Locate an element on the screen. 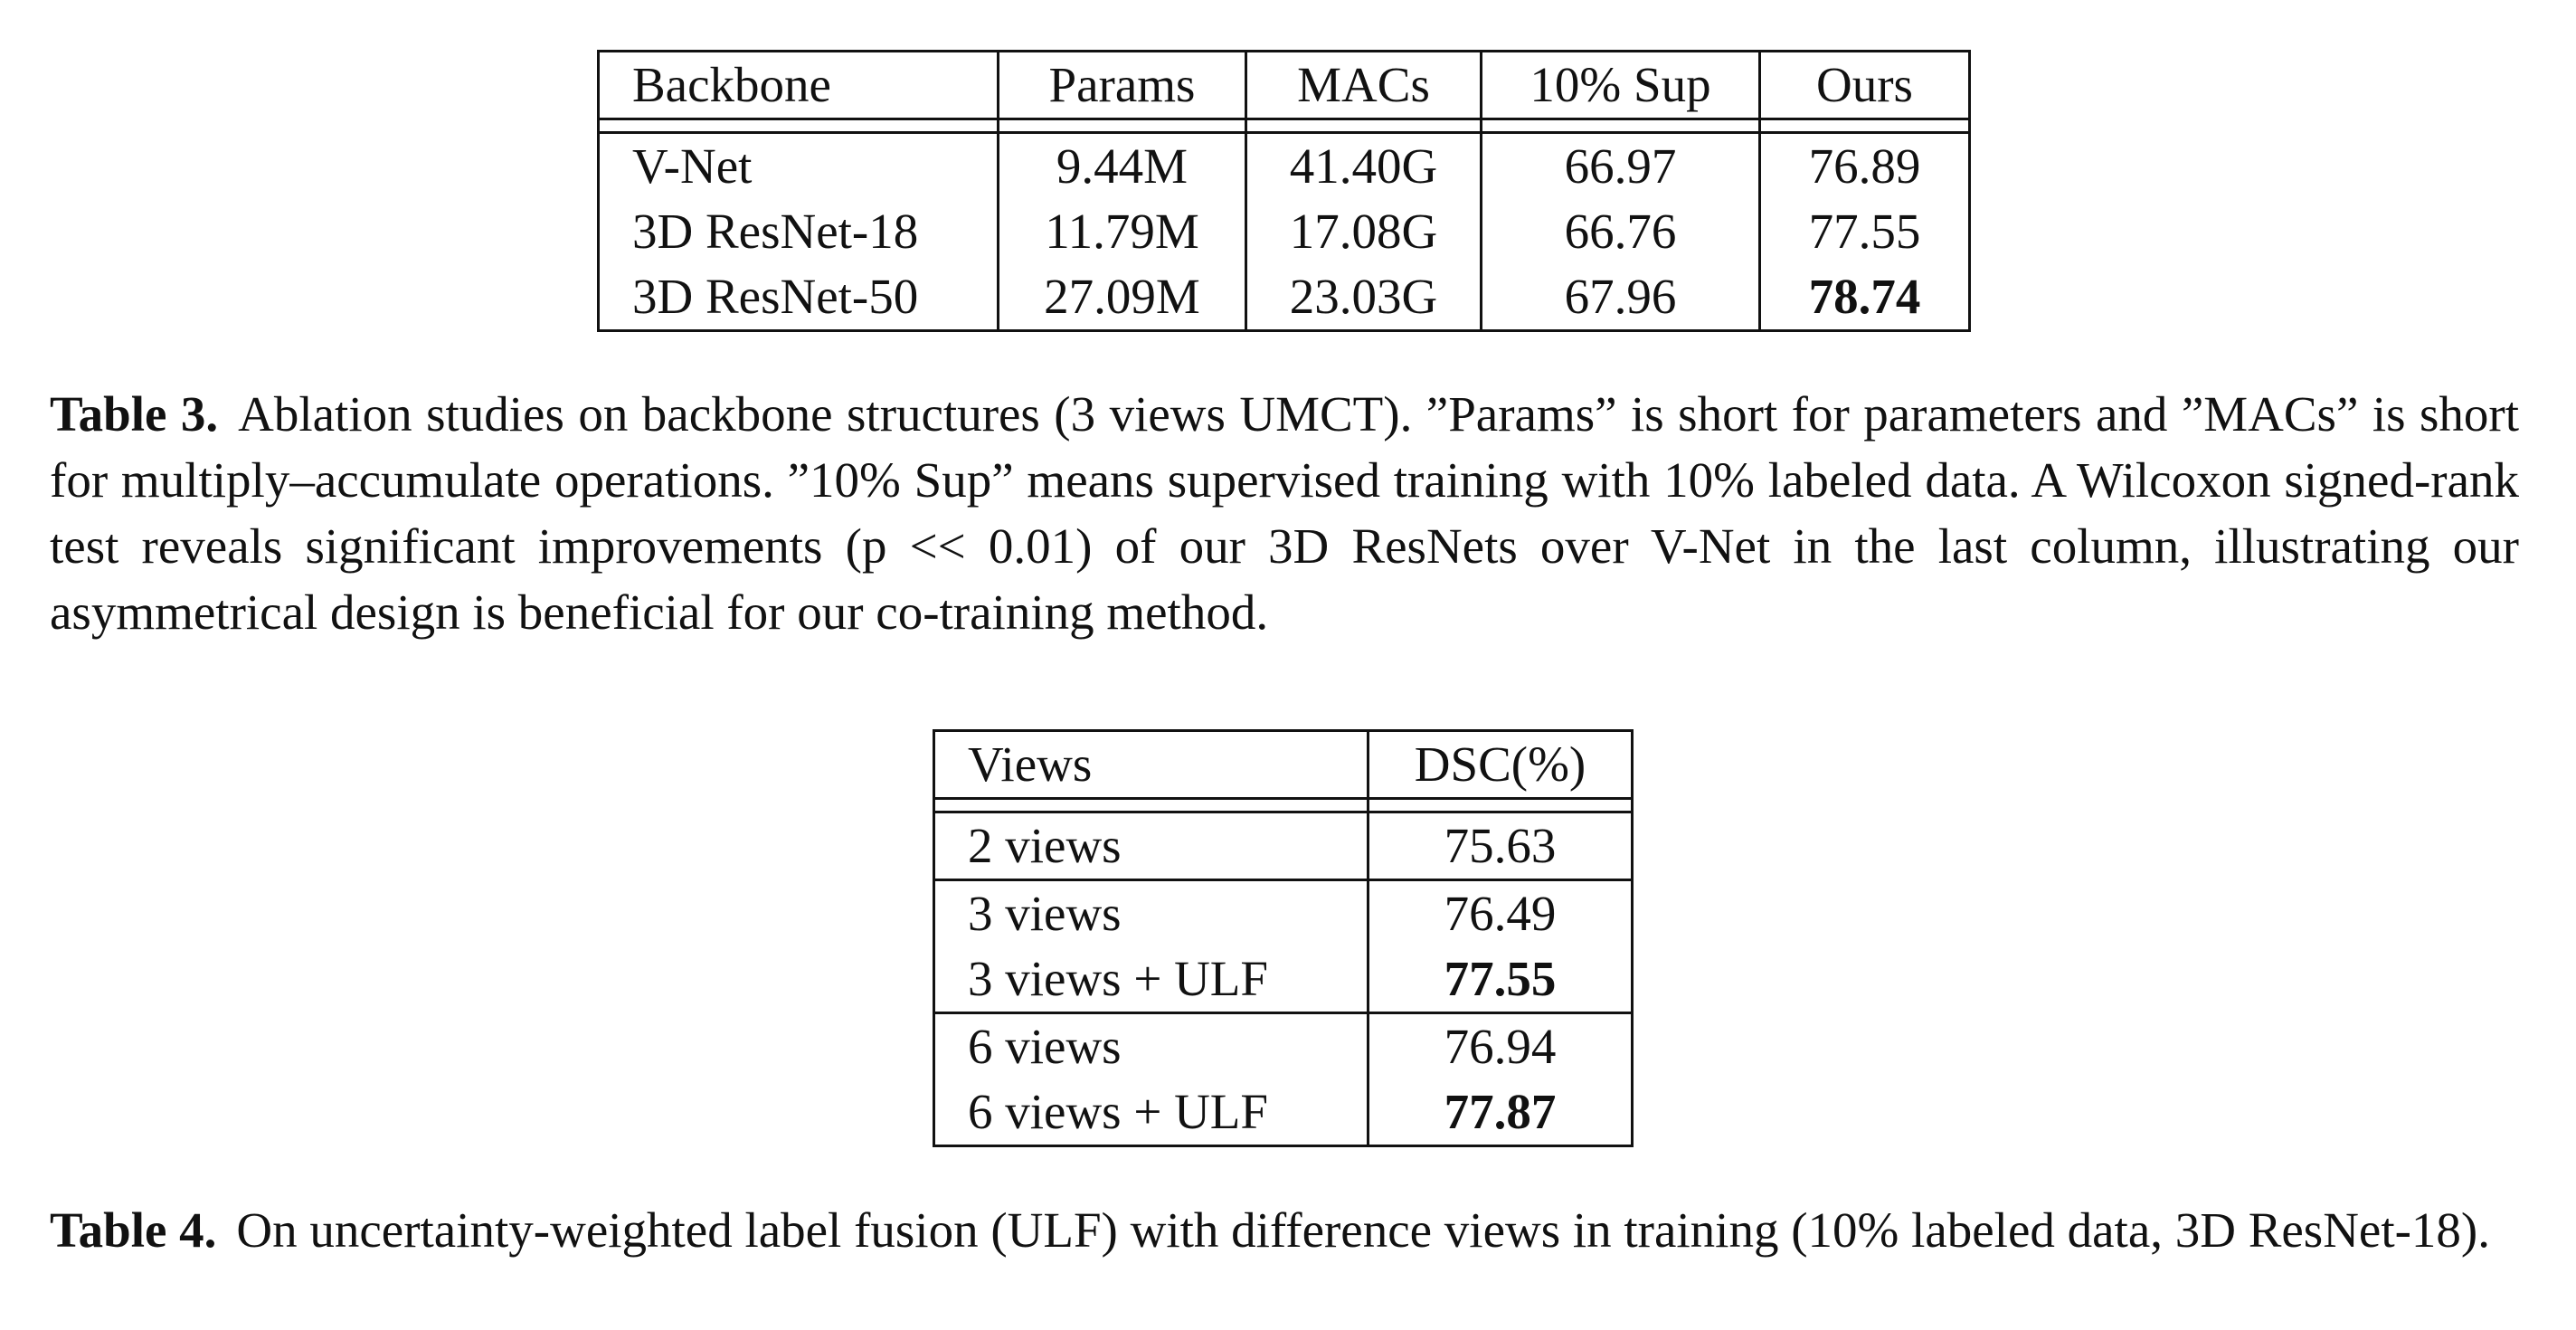 This screenshot has width=2576, height=1330. cell-10-sup: 67.96 is located at coordinates (1621, 298).